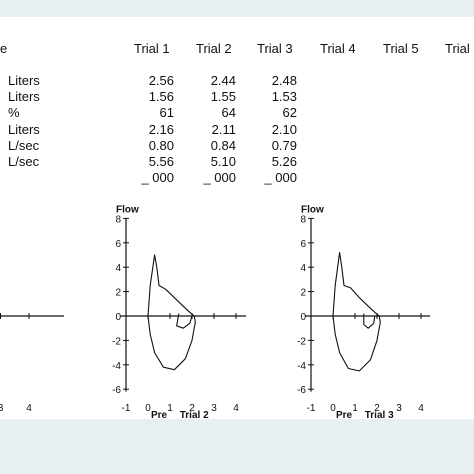 The image size is (474, 474). I want to click on header-trial-6: Trial, so click(457, 48).